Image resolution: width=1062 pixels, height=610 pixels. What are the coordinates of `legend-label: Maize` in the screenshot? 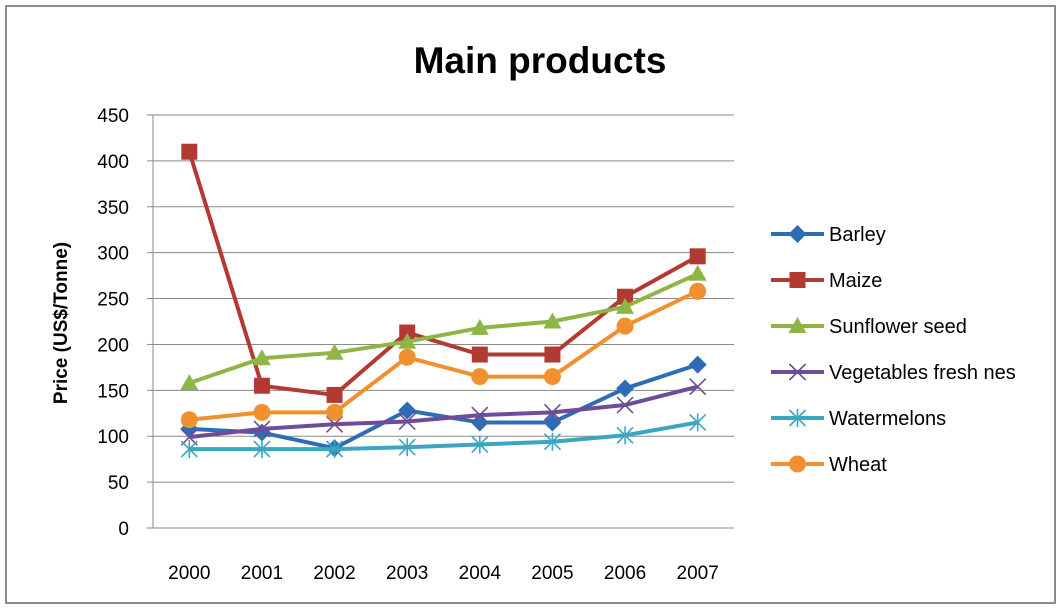 It's located at (855, 281).